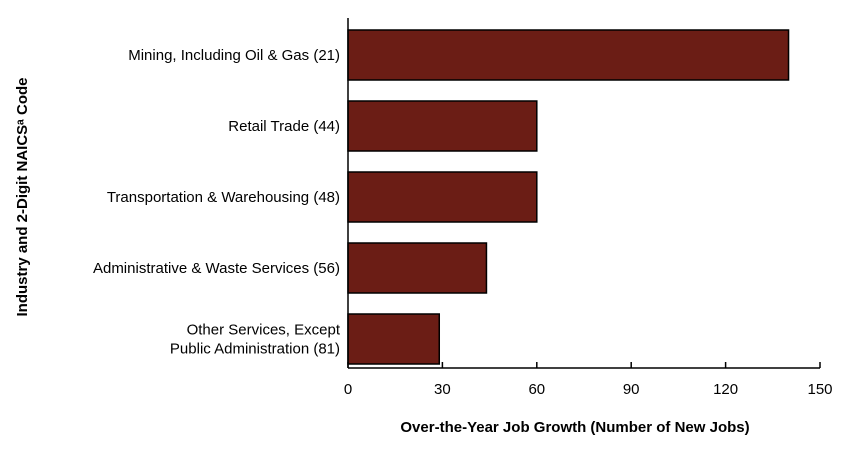 The height and width of the screenshot is (454, 850). What do you see at coordinates (348, 389) in the screenshot?
I see `x-tick-label-0: 0` at bounding box center [348, 389].